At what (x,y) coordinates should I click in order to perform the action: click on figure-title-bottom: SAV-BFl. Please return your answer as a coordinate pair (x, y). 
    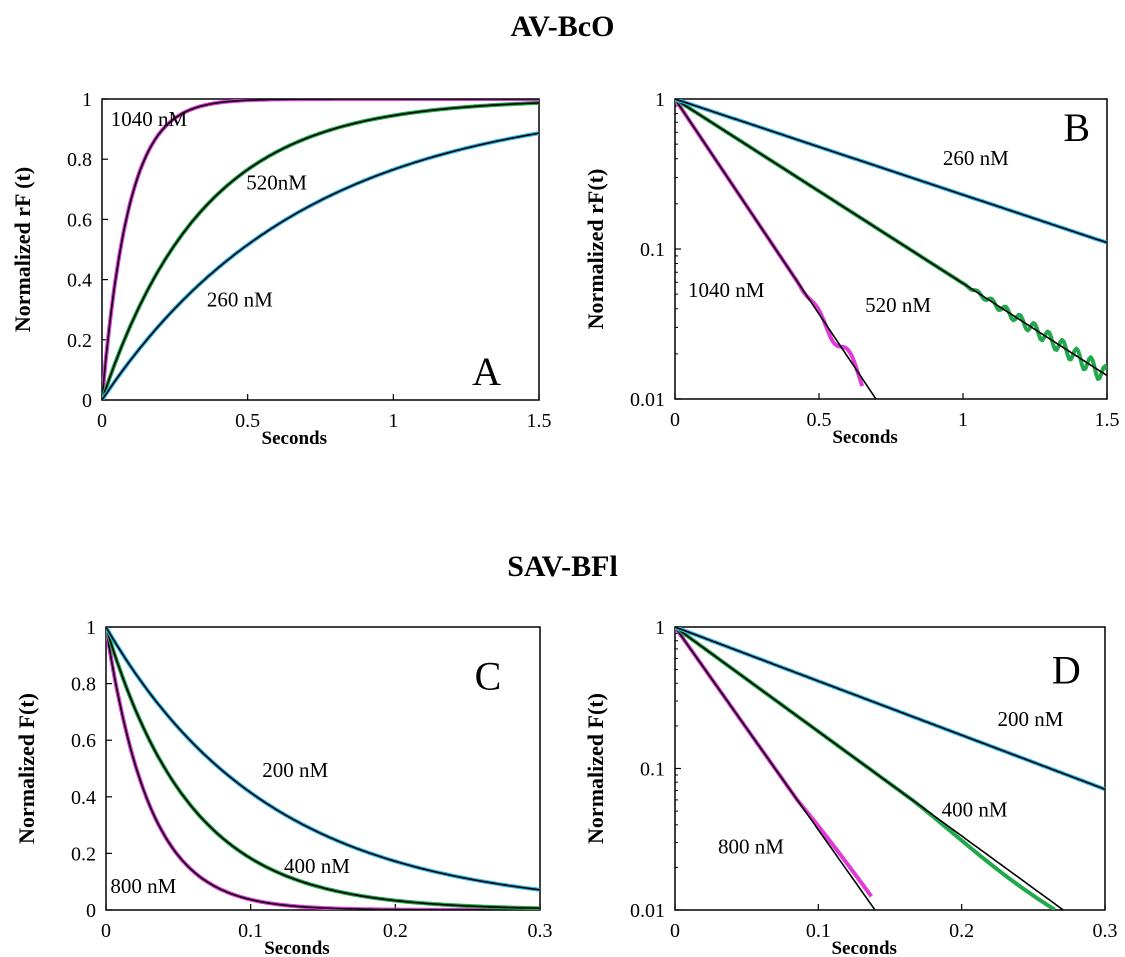
    Looking at the image, I should click on (562, 566).